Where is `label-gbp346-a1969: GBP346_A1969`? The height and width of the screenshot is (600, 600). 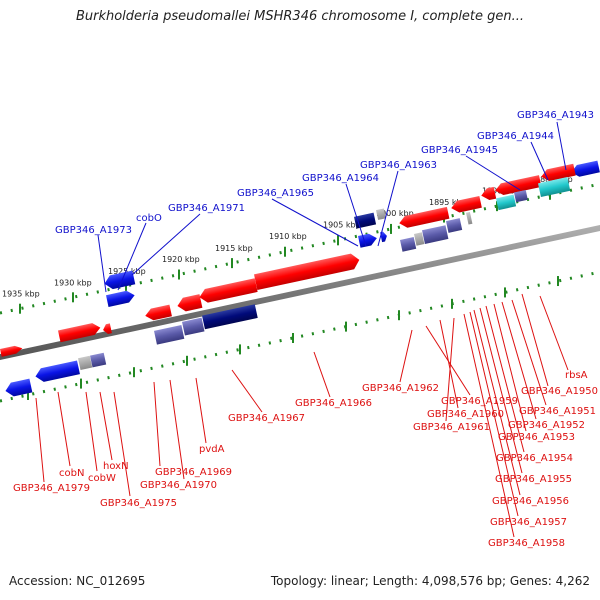
label-gbp346-a1969: GBP346_A1969 is located at coordinates (193, 472).